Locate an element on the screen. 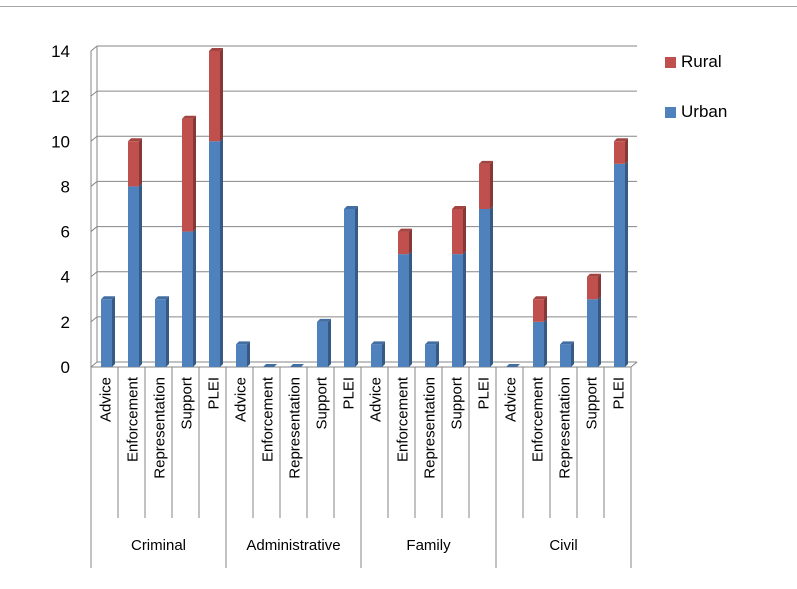 This screenshot has width=797, height=589. group-label: Civil is located at coordinates (563, 545).